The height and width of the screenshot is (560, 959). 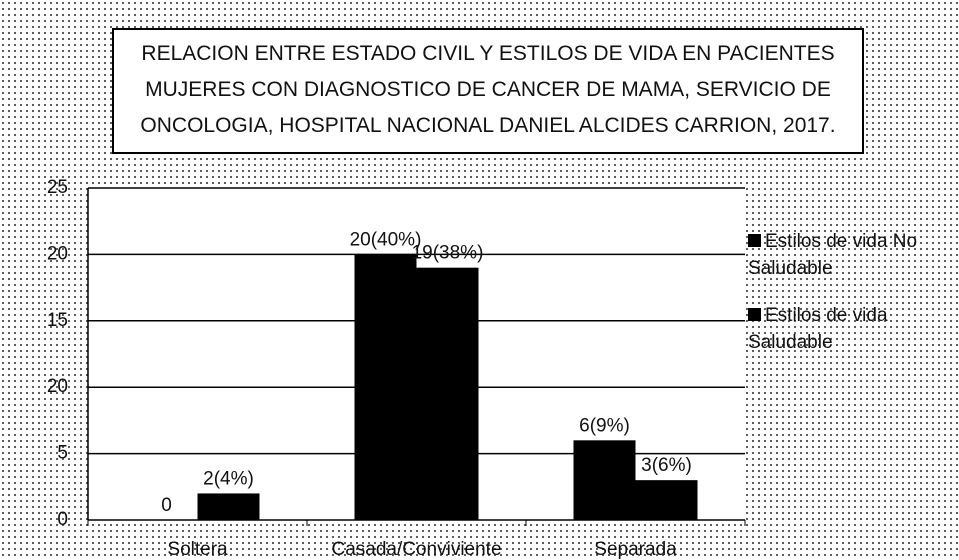 What do you see at coordinates (197, 549) in the screenshot?
I see `x-tick-label: Soltera` at bounding box center [197, 549].